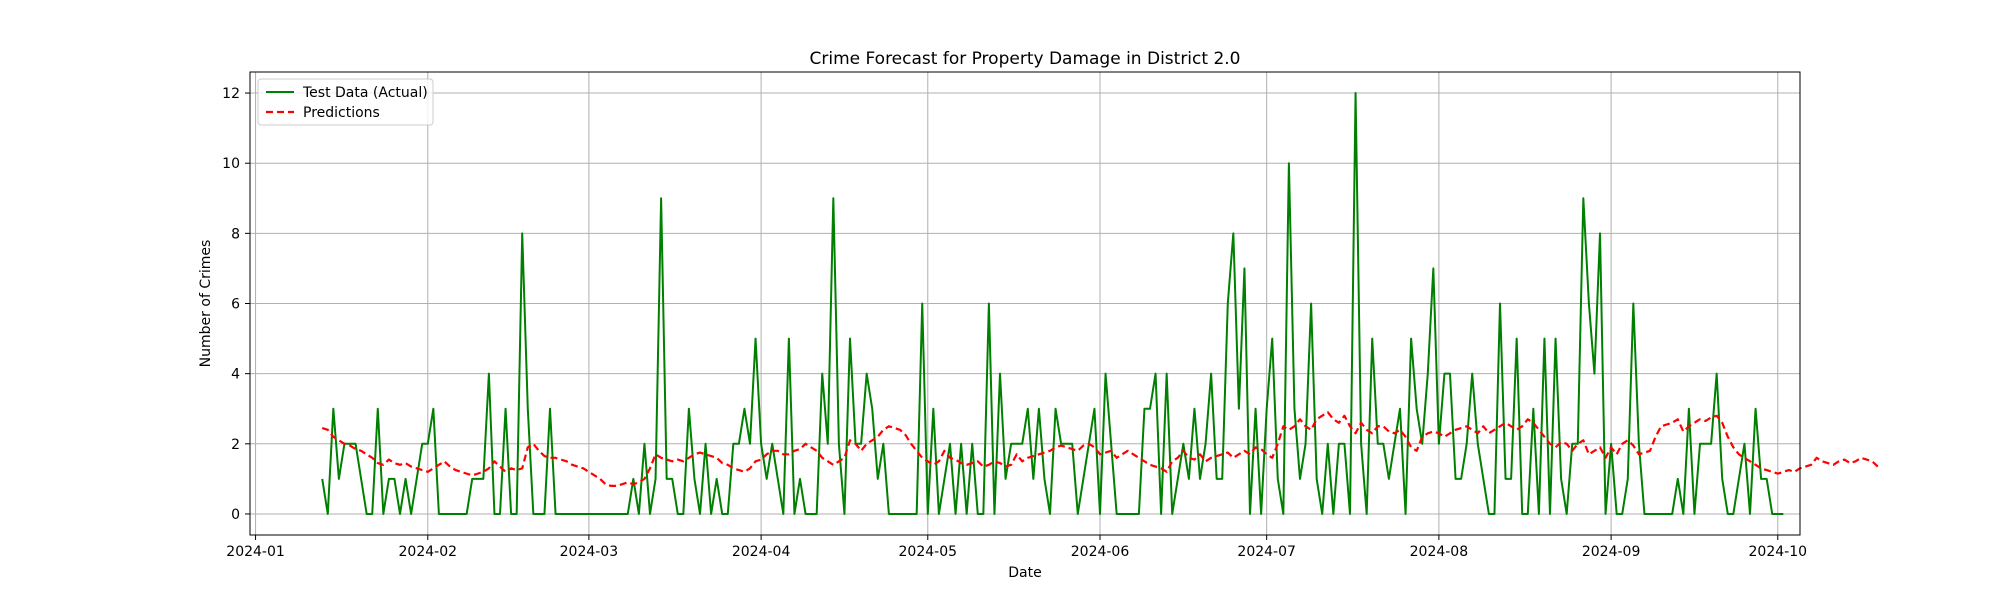 This screenshot has width=2000, height=600. What do you see at coordinates (235, 234) in the screenshot?
I see `y-tick-label: 8` at bounding box center [235, 234].